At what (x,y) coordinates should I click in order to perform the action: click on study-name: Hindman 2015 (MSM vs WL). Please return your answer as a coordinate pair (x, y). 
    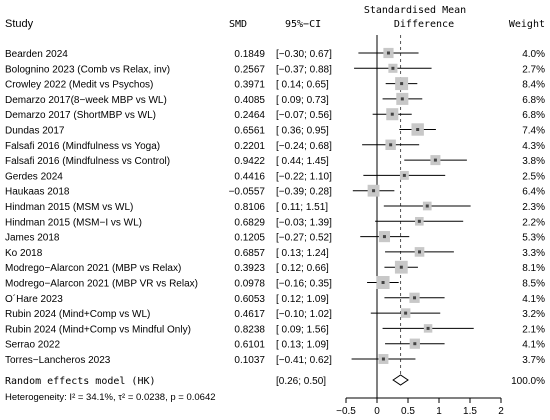
    Looking at the image, I should click on (69, 207).